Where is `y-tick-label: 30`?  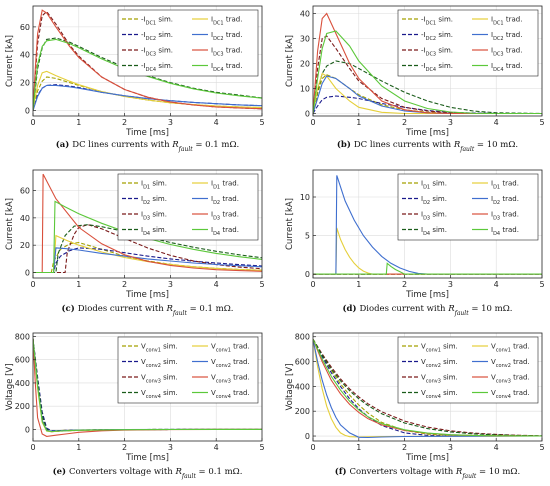
y-tick-label: 30 is located at coordinates (305, 39).